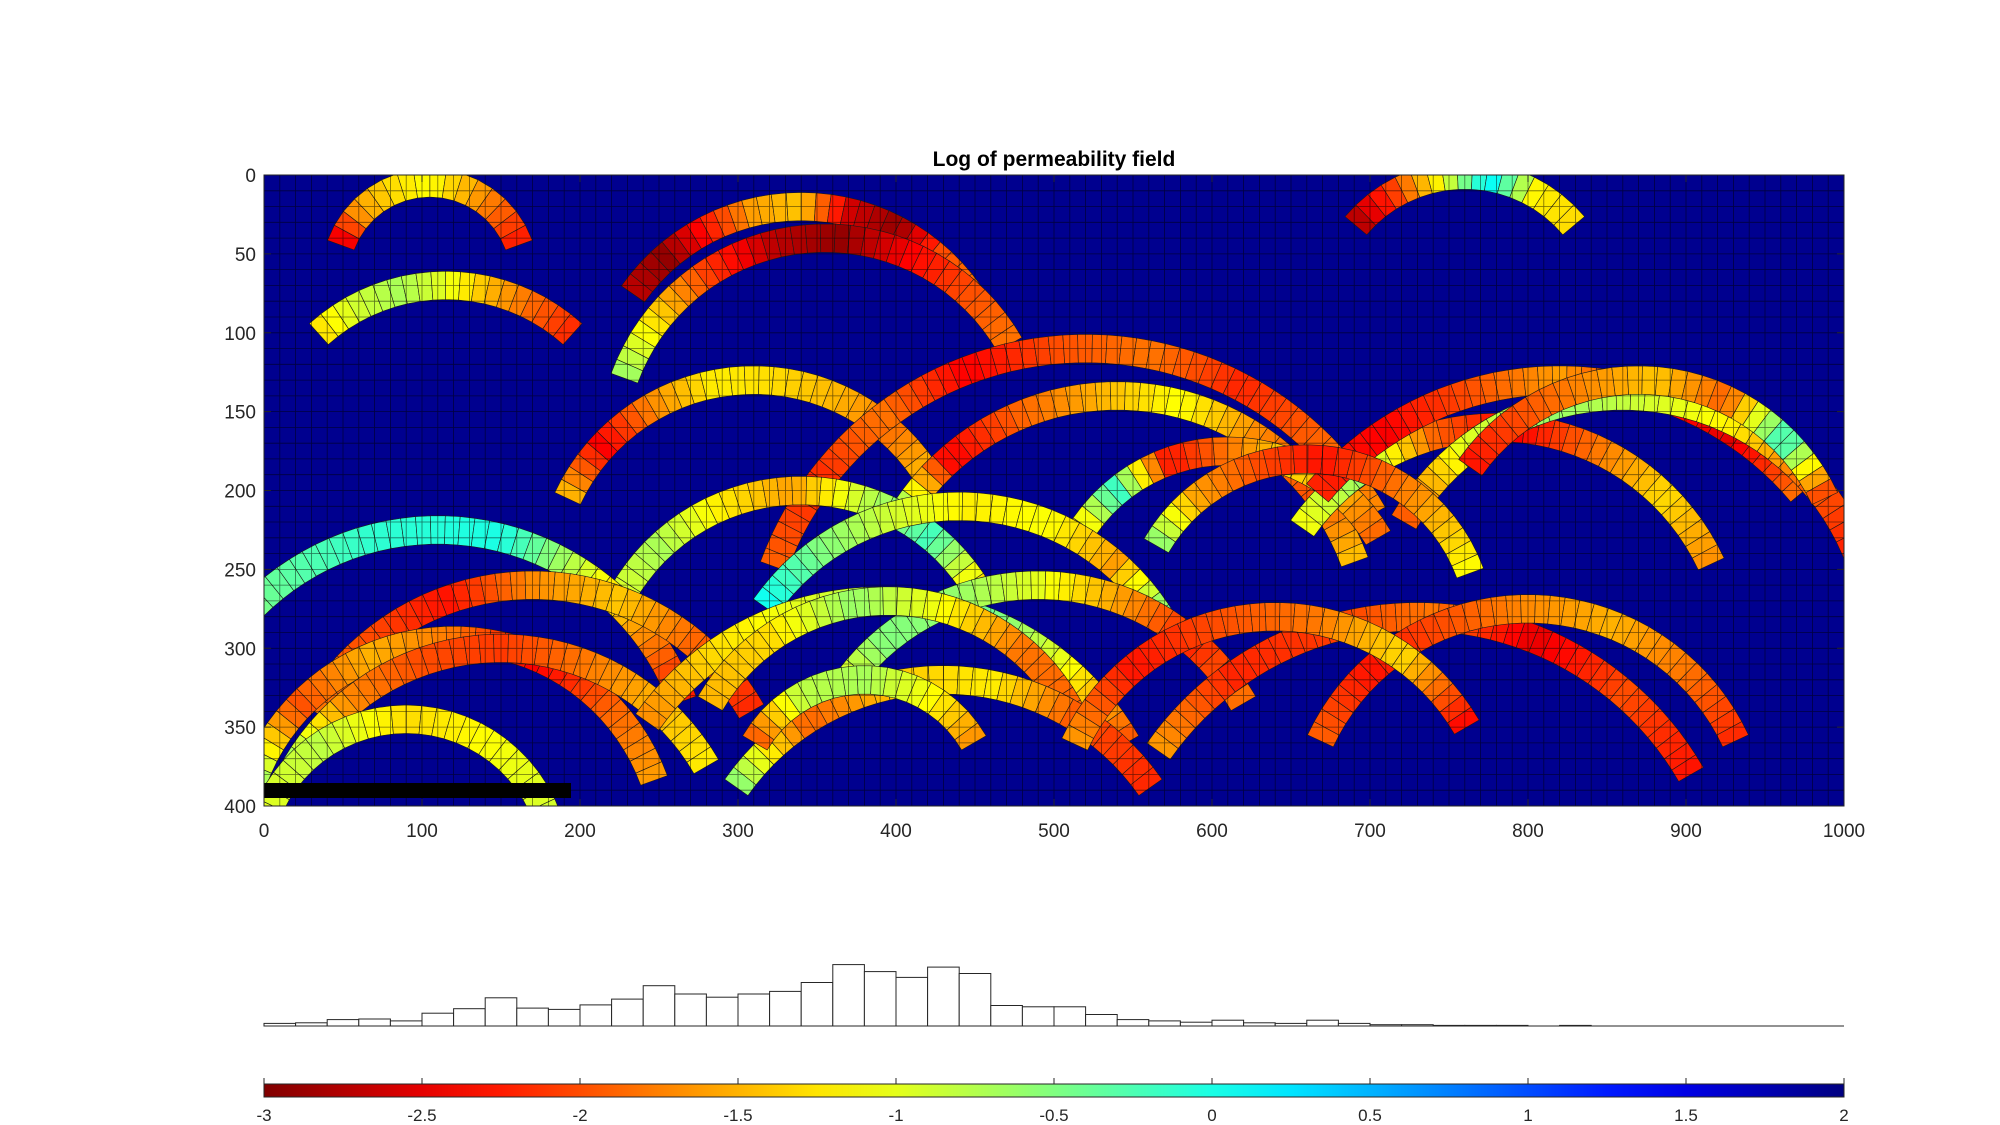  Describe the element at coordinates (1686, 831) in the screenshot. I see `x-tick-label: 900` at that location.